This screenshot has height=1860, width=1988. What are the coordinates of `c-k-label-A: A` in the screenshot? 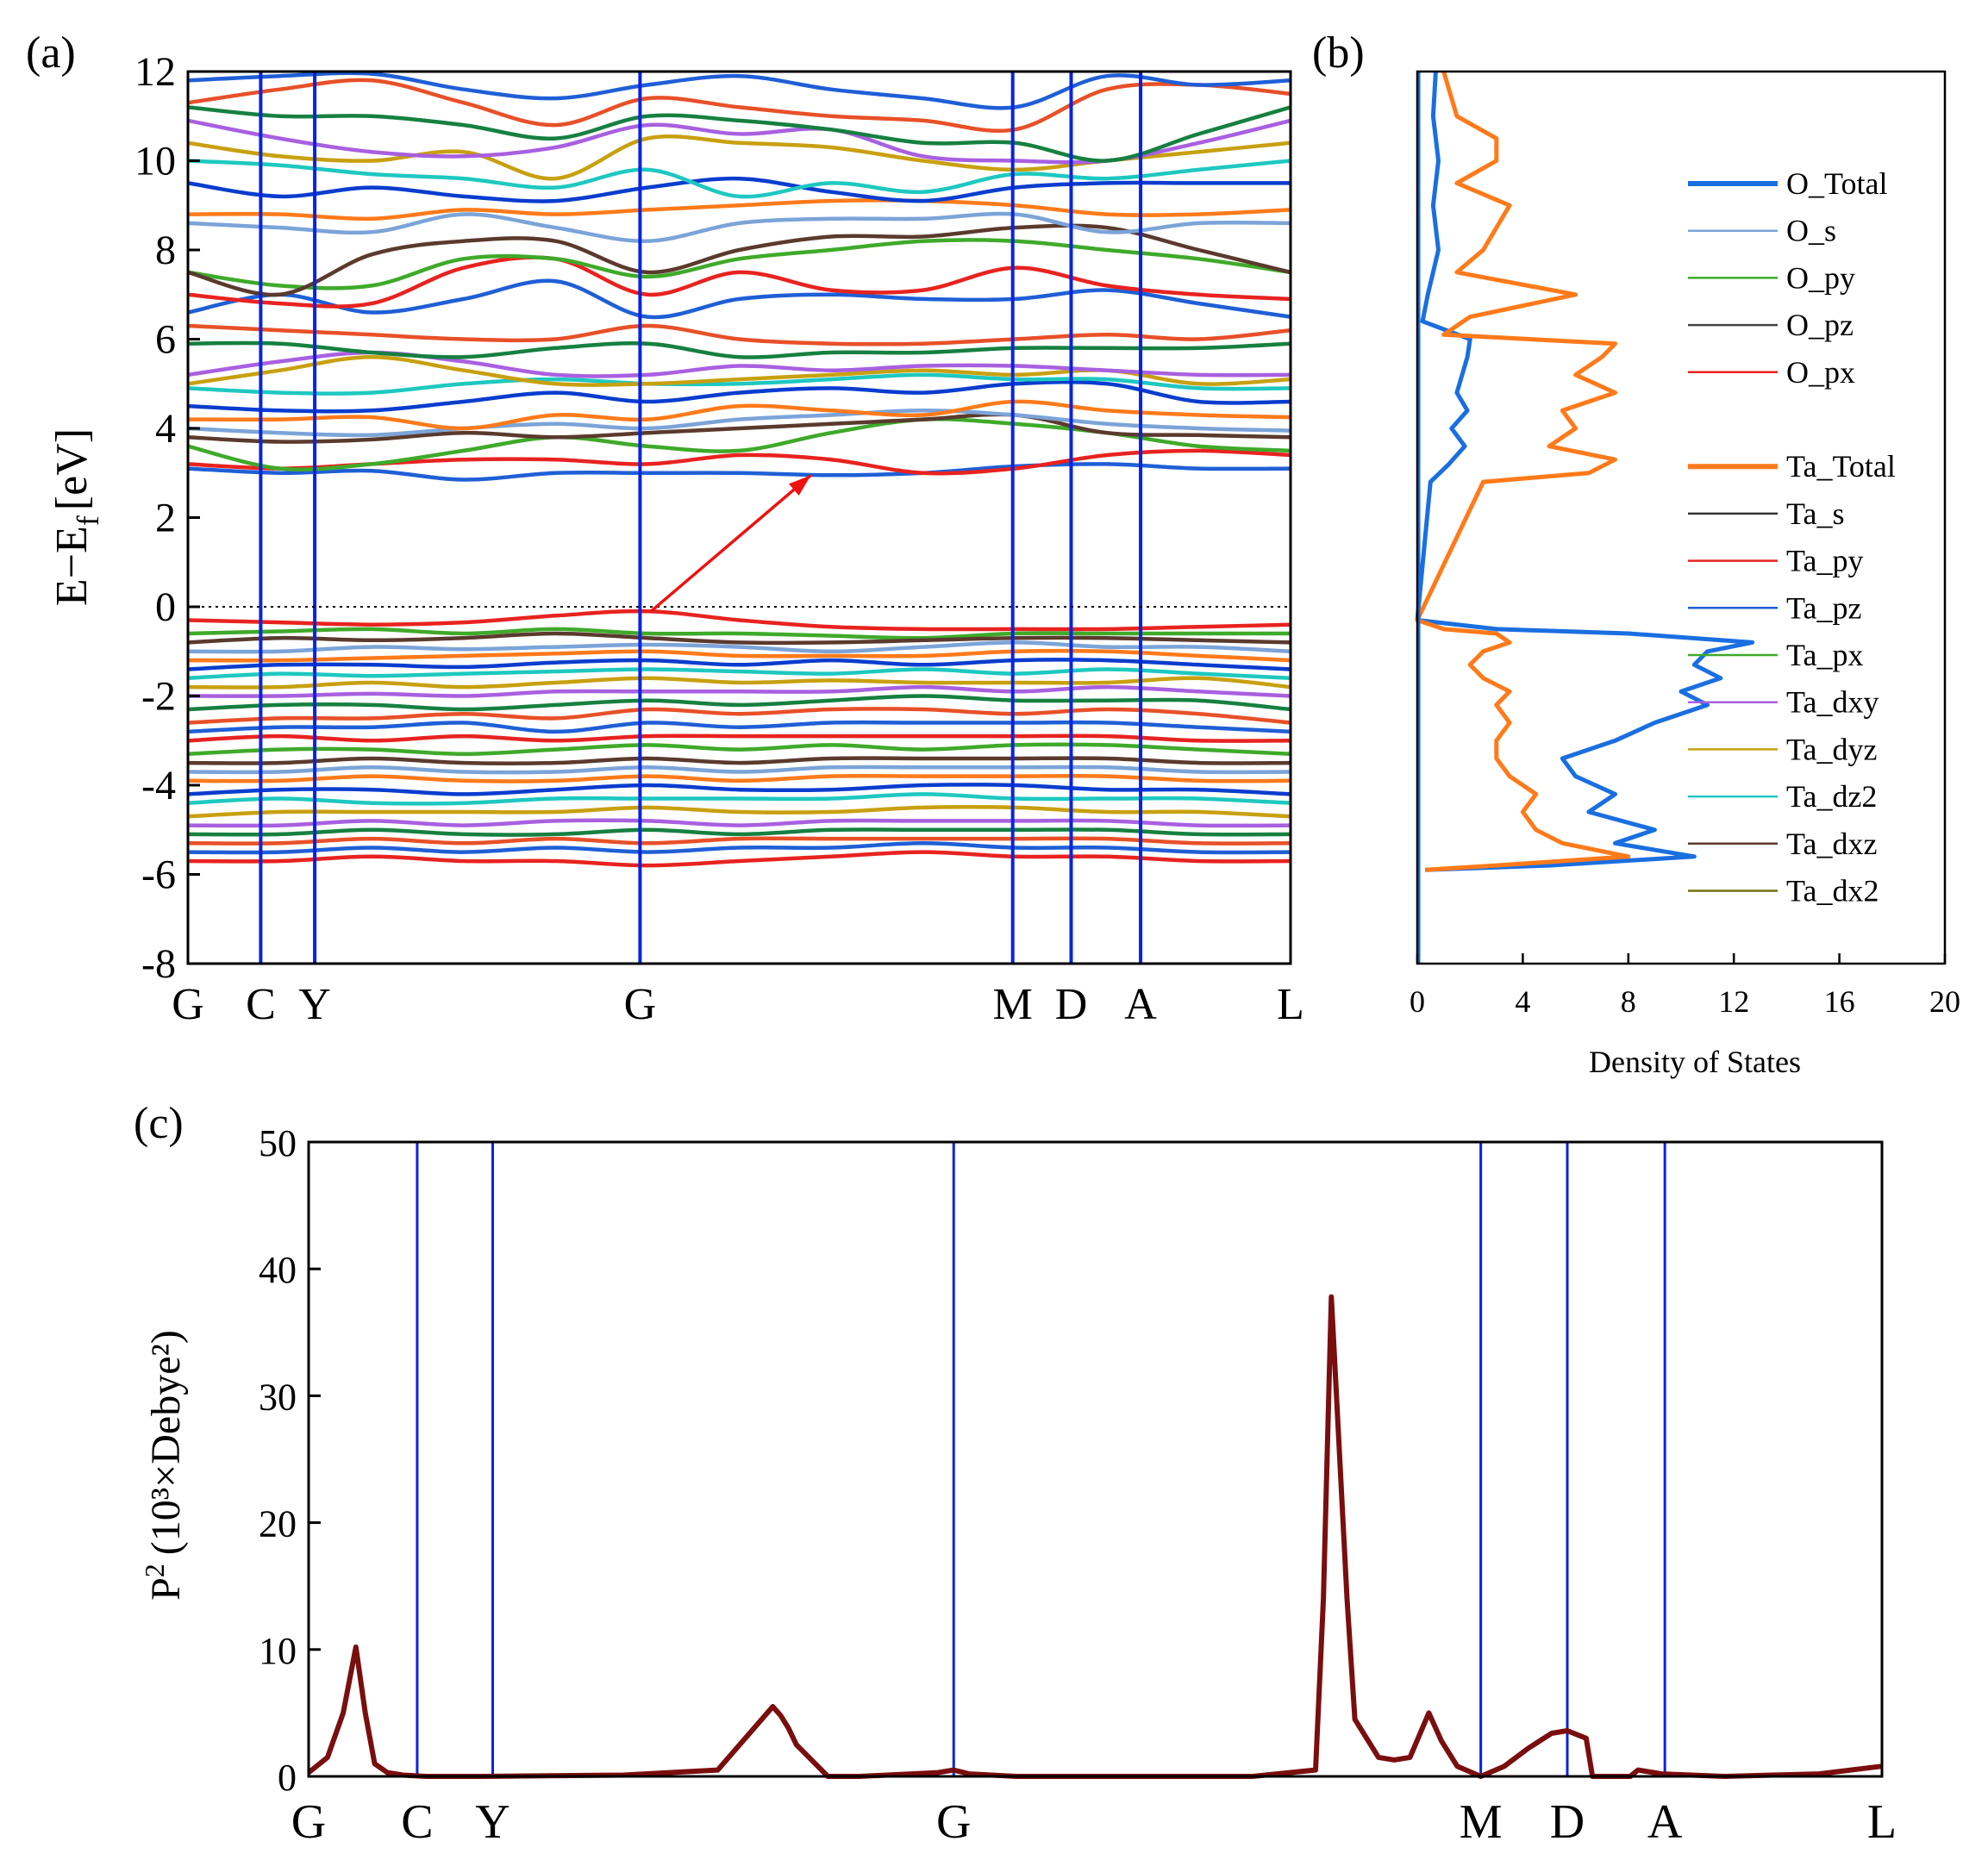 It's located at (1665, 1822).